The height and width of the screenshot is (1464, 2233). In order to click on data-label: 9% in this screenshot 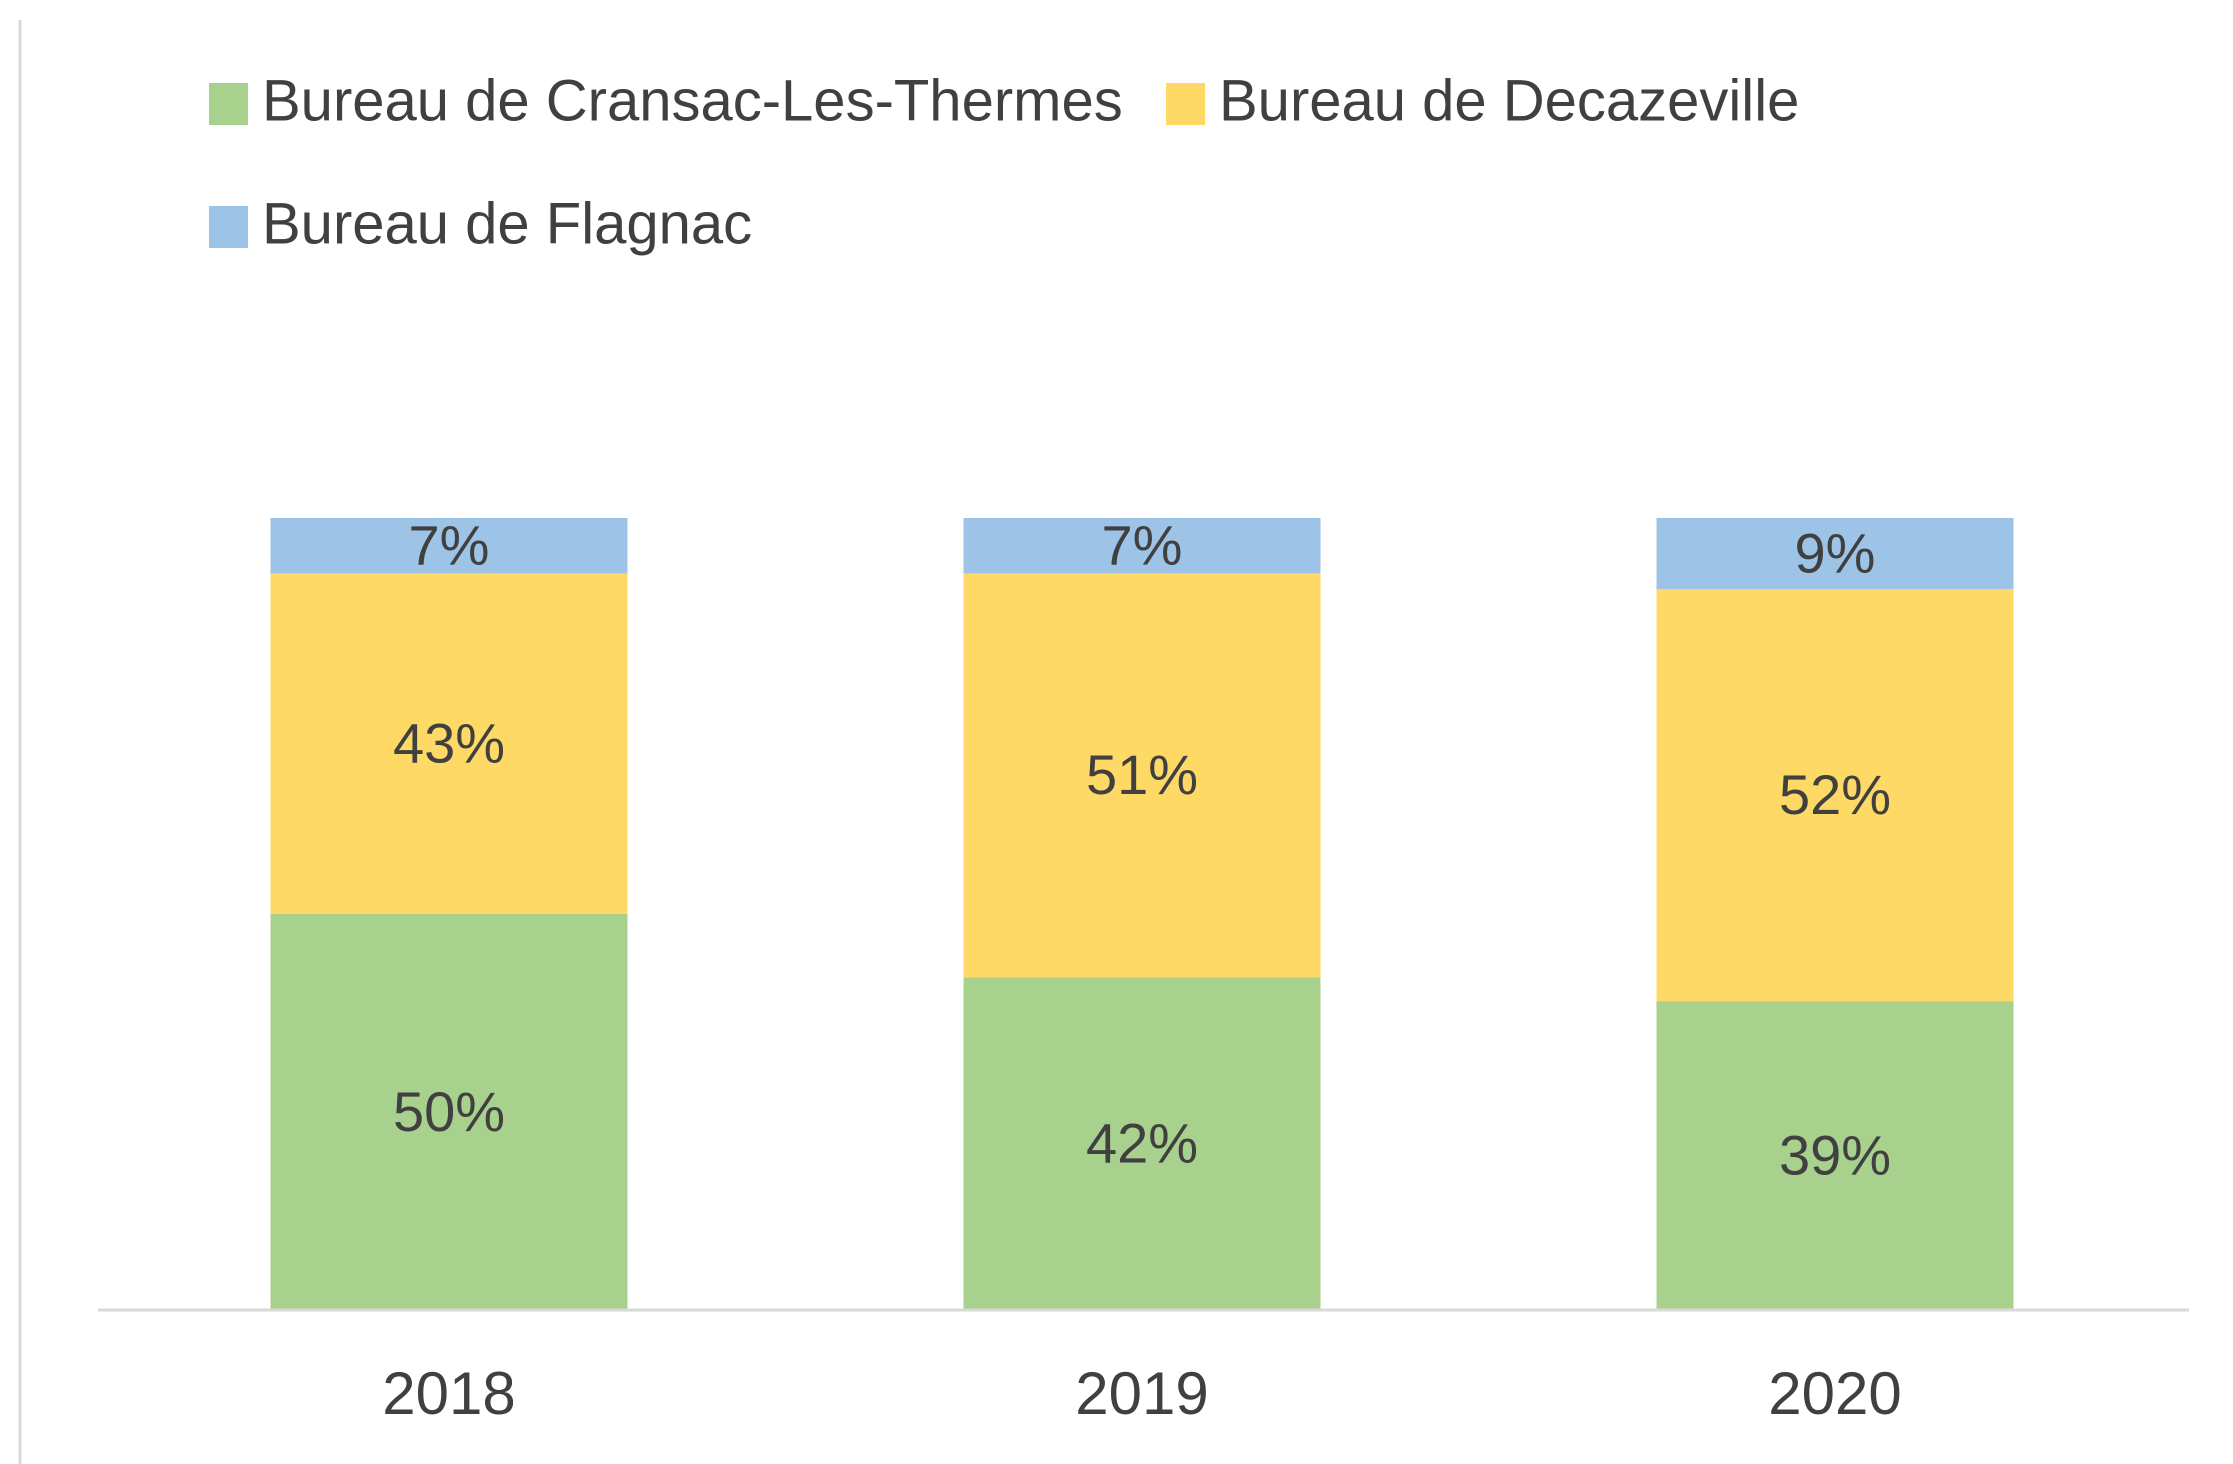, I will do `click(1835, 552)`.